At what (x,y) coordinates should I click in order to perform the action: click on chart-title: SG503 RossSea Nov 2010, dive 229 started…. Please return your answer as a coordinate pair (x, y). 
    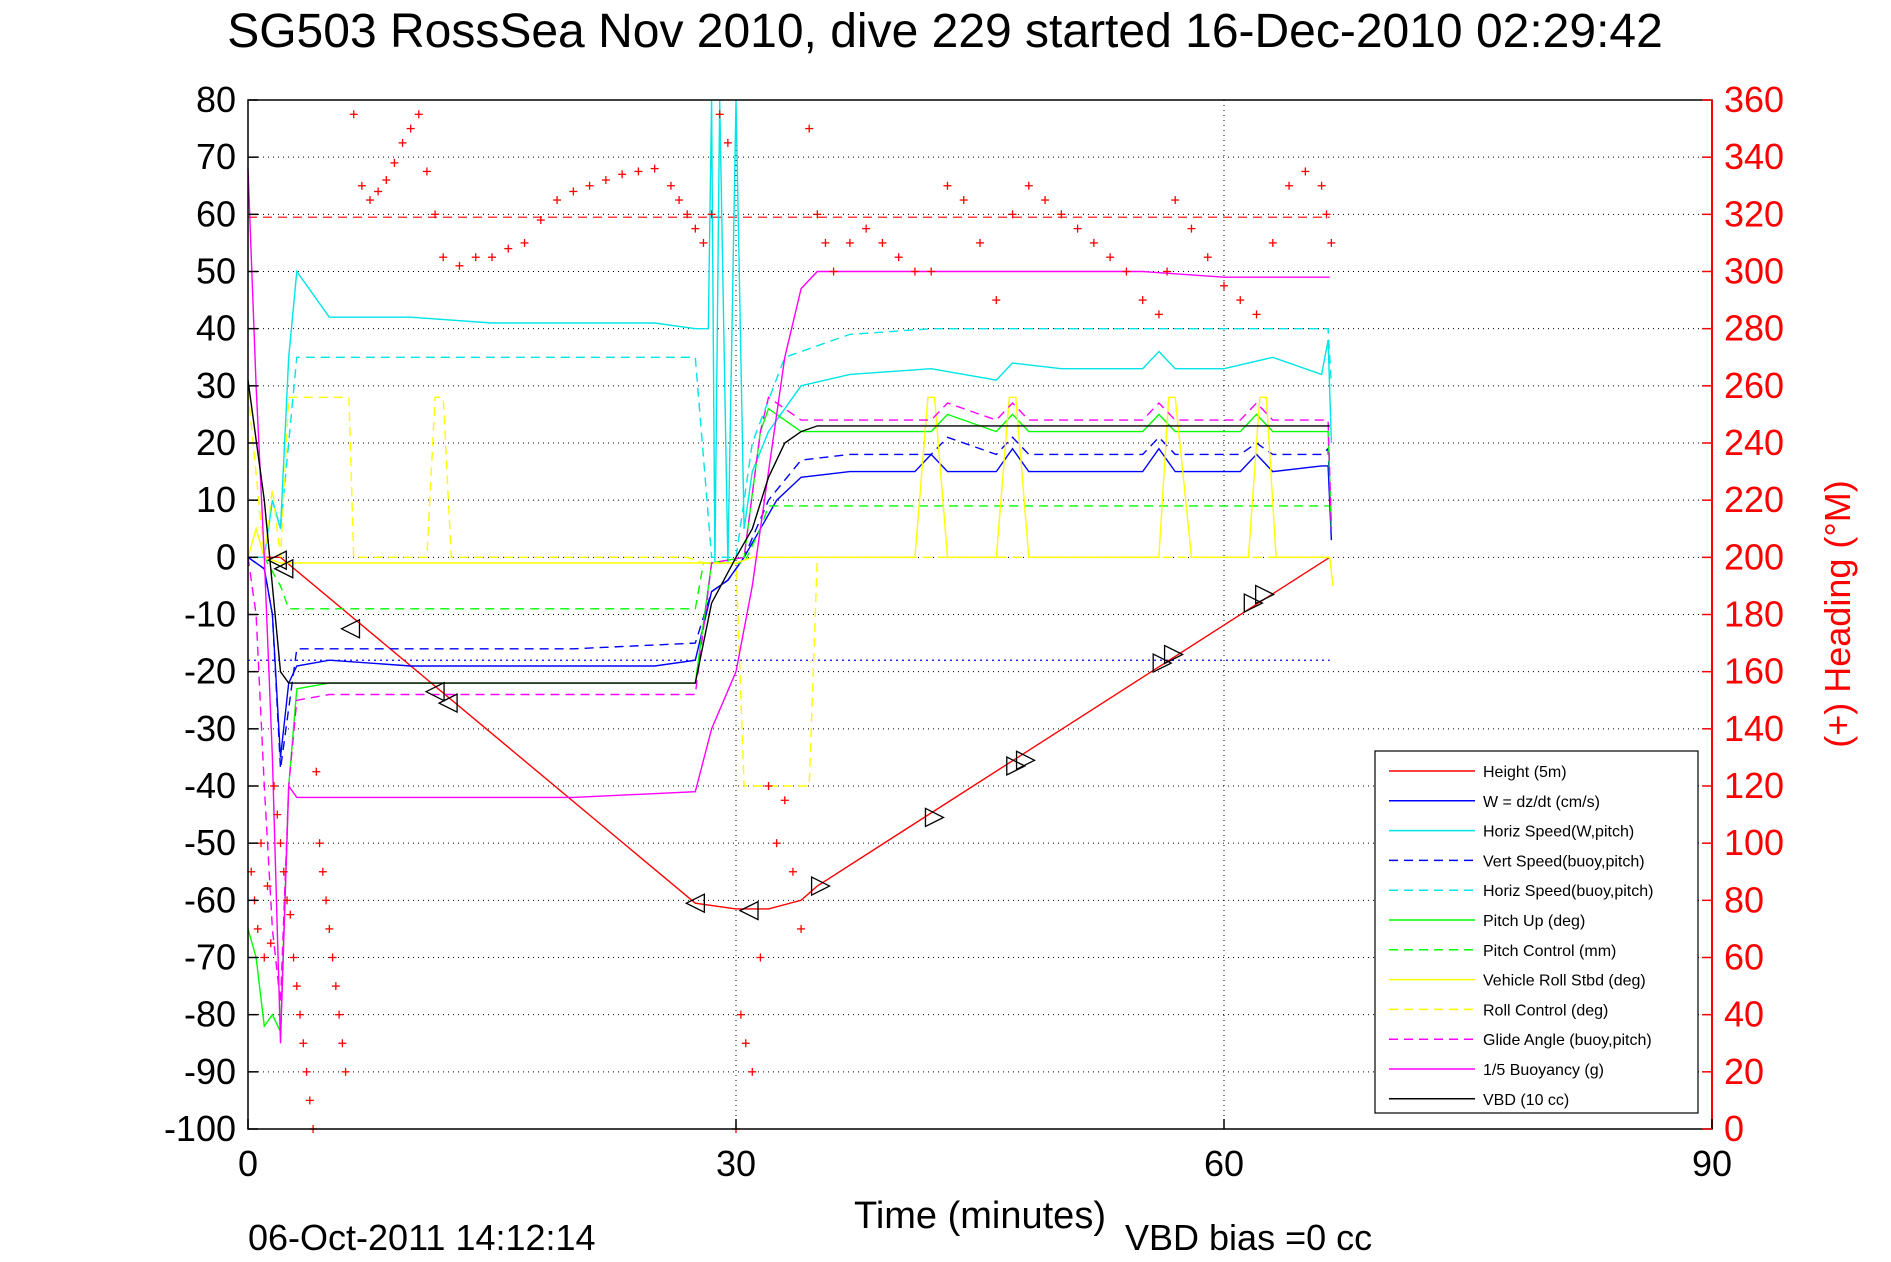
    Looking at the image, I should click on (945, 31).